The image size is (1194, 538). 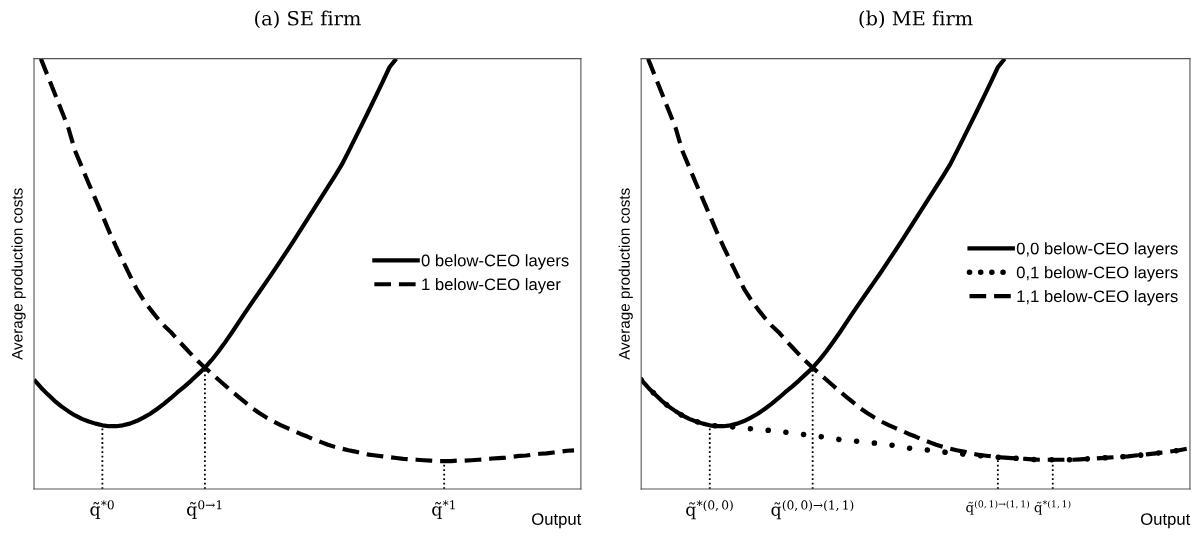 What do you see at coordinates (102, 510) in the screenshot?
I see `x-tick-label: q̃$^{*0}$` at bounding box center [102, 510].